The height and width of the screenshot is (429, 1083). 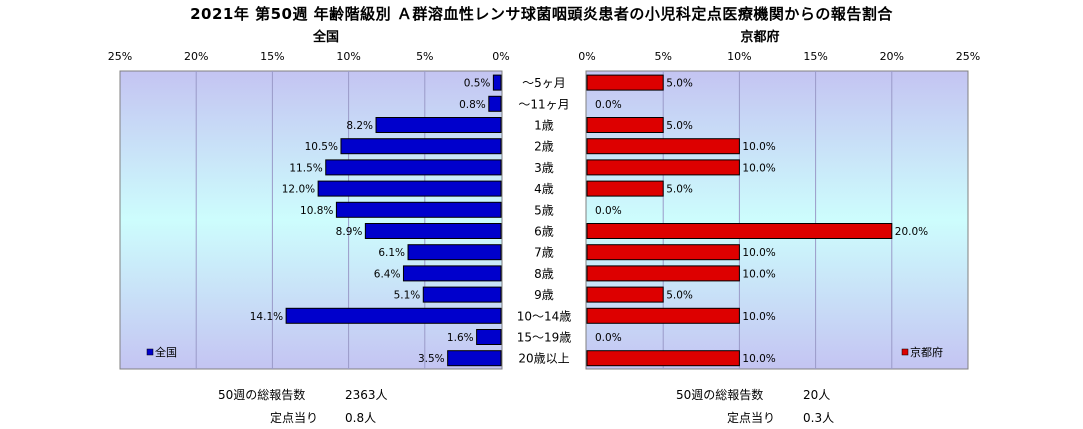 I want to click on category-label: ～11ヶ月, so click(x=543, y=104).